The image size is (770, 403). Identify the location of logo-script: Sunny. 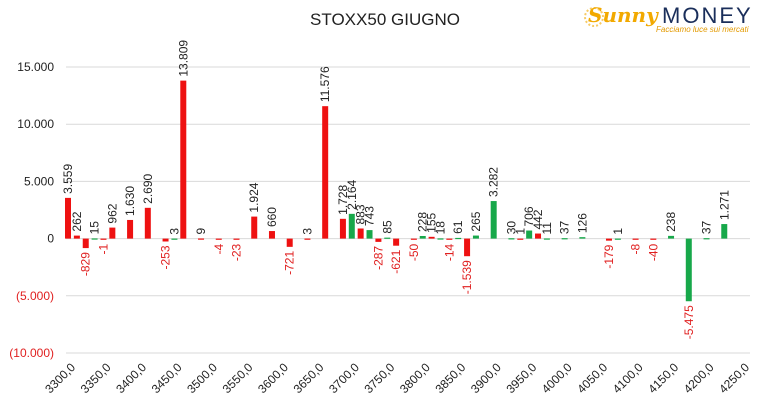
(623, 15).